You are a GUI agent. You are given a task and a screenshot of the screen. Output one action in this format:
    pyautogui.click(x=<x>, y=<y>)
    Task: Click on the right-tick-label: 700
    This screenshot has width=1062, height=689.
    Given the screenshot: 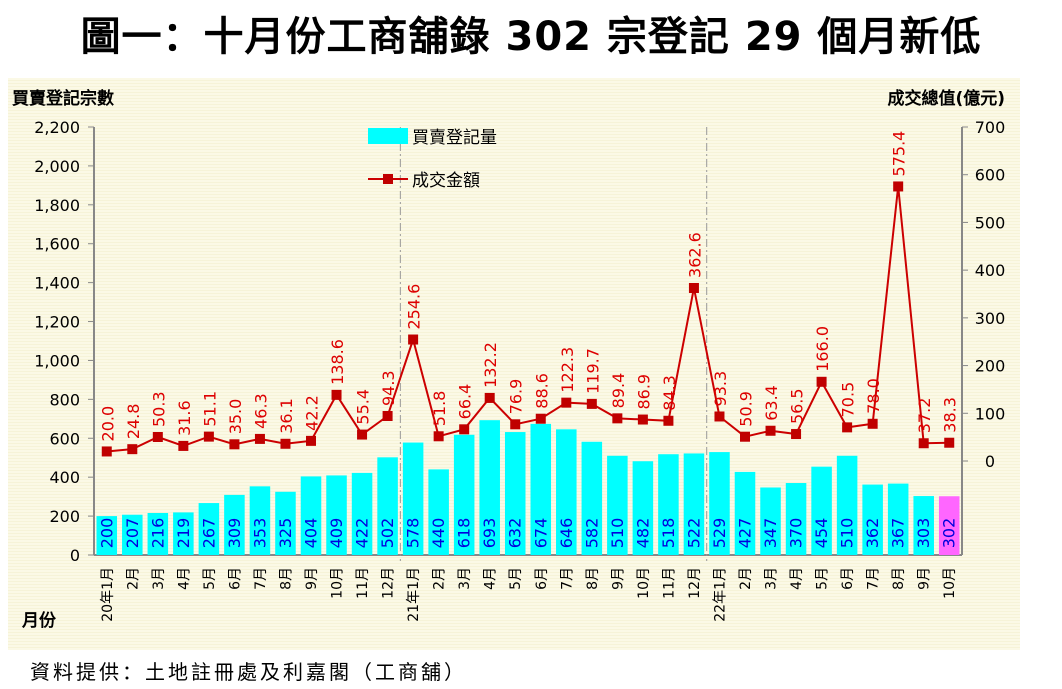 What is the action you would take?
    pyautogui.click(x=990, y=127)
    